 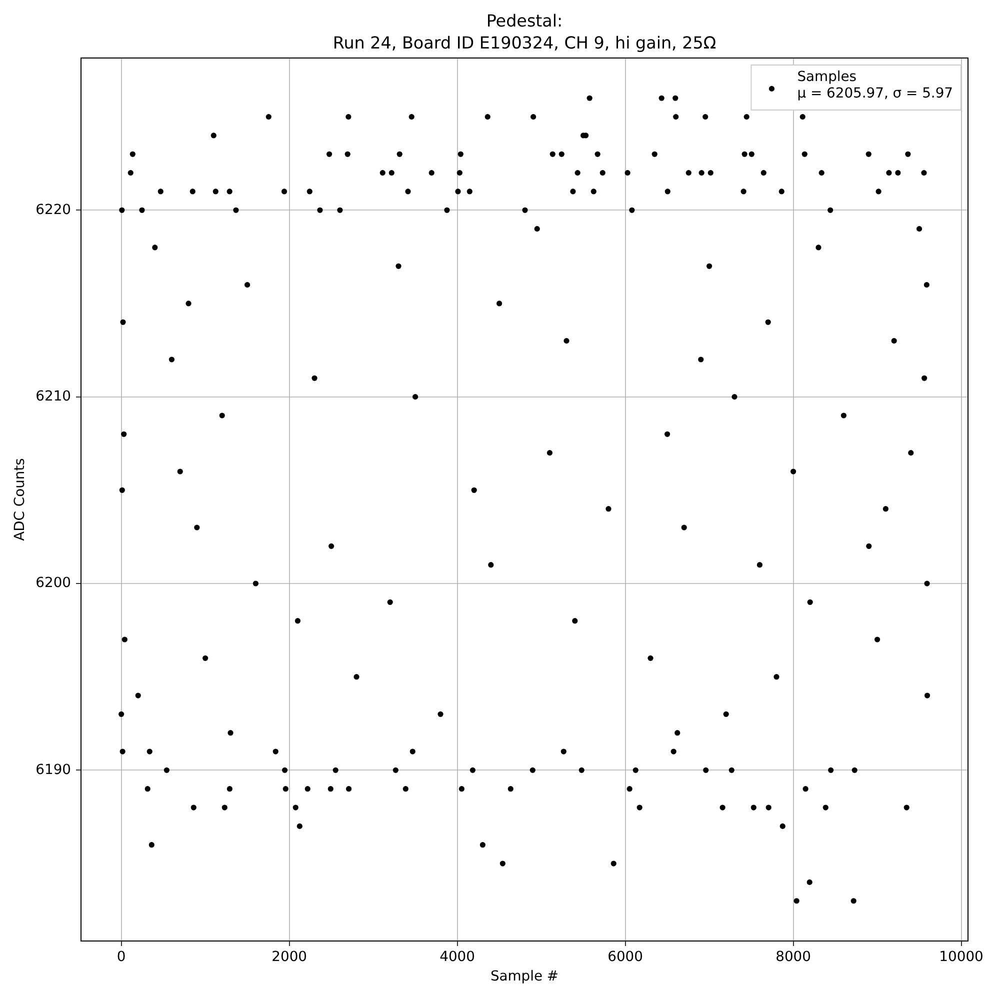 I want to click on x-tick-label: 4000, so click(x=457, y=956).